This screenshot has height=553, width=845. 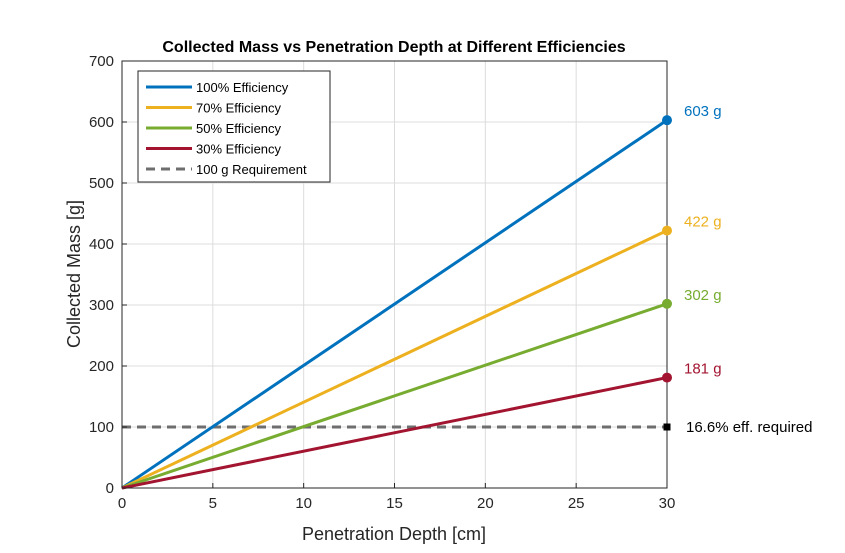 I want to click on legend-label: 30% Efficiency, so click(x=239, y=149).